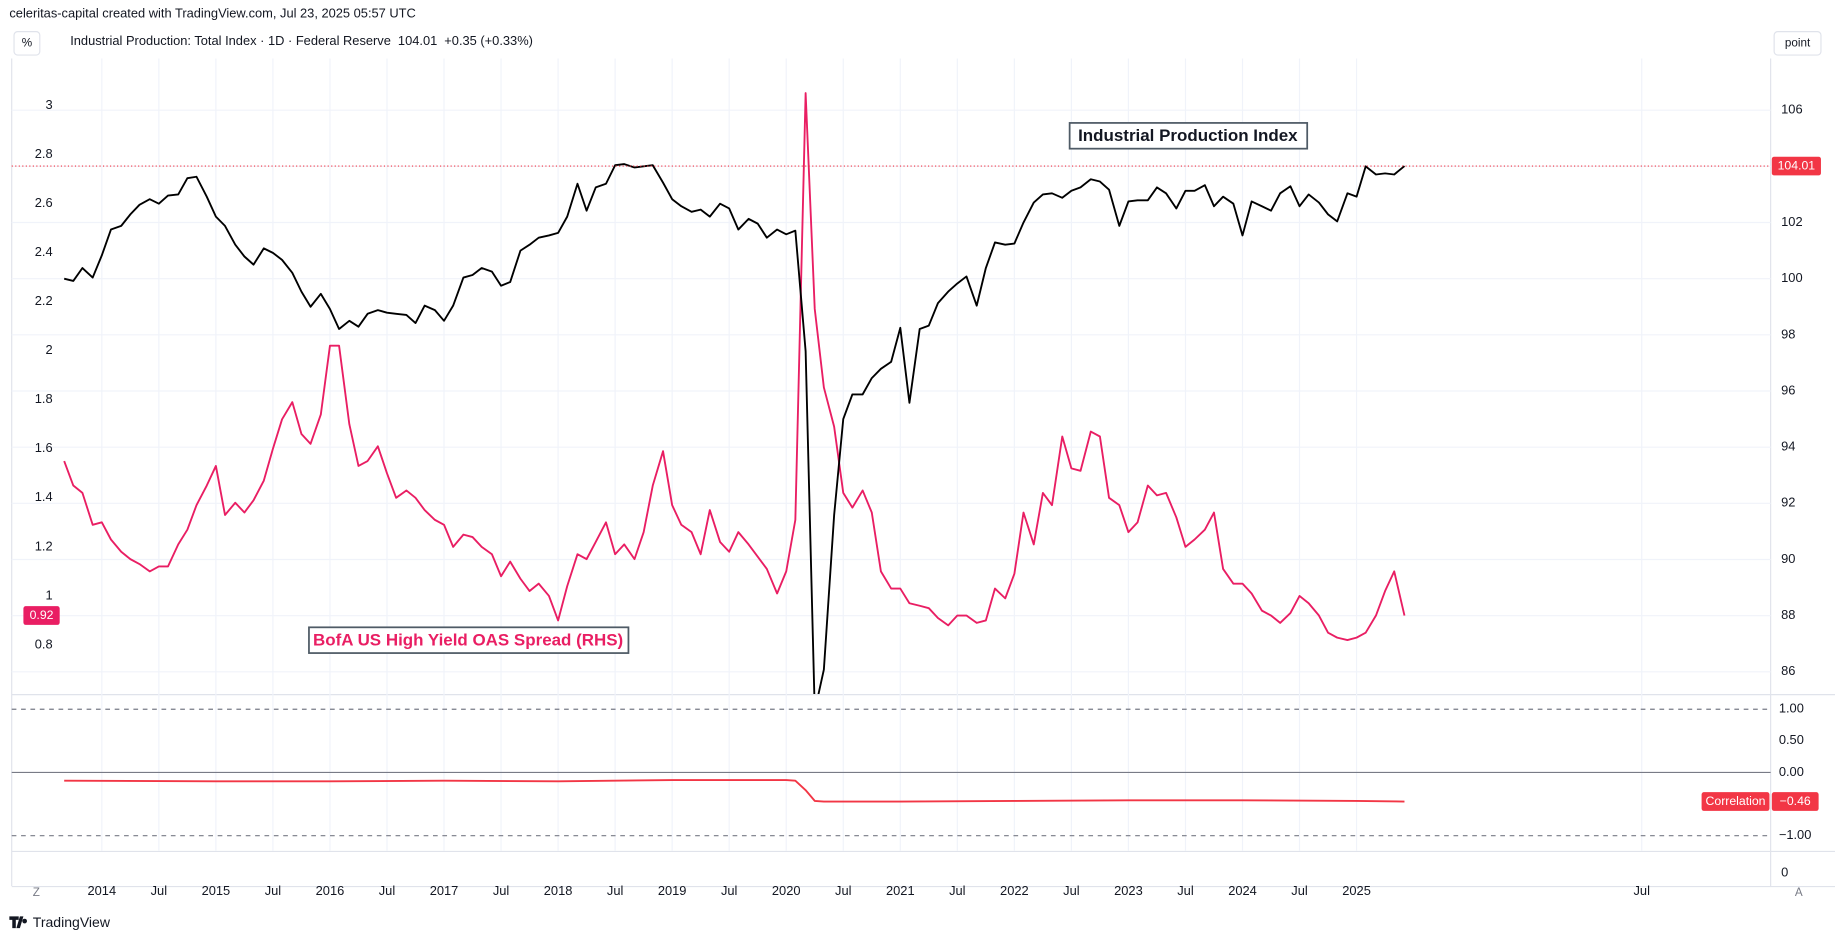 Image resolution: width=1835 pixels, height=941 pixels. What do you see at coordinates (1791, 708) in the screenshot?
I see `y-tick-label: 1.00` at bounding box center [1791, 708].